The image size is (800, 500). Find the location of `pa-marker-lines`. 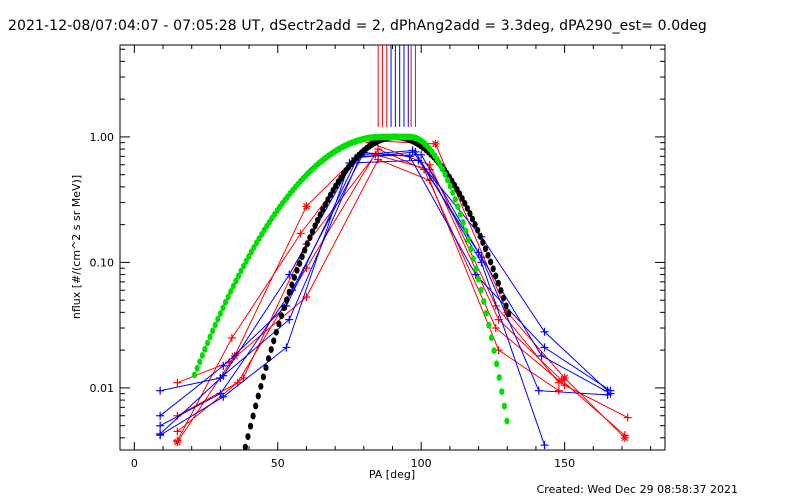

pa-marker-lines is located at coordinates (396, 86).